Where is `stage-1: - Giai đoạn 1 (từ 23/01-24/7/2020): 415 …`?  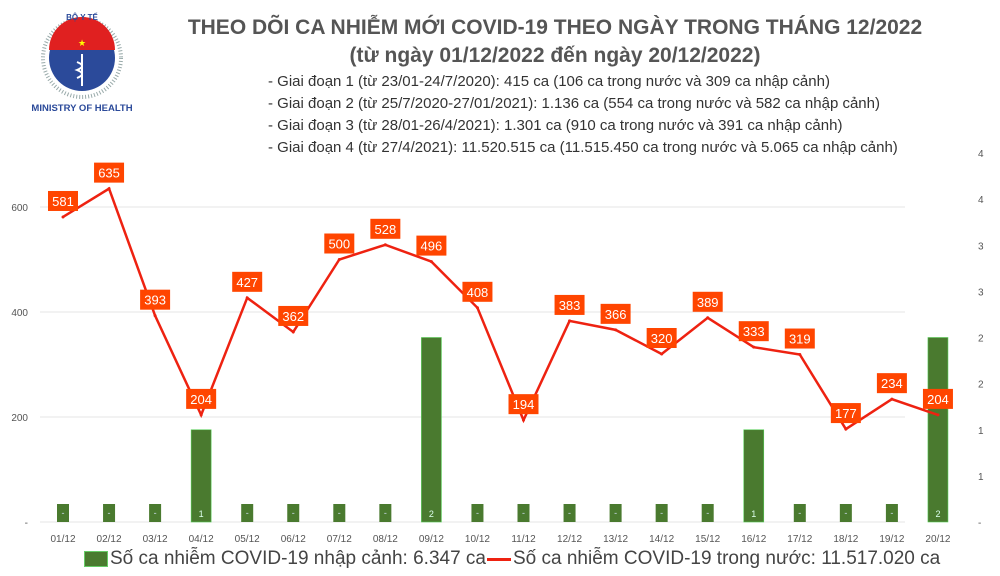 stage-1: - Giai đoạn 1 (từ 23/01-24/7/2020): 415 … is located at coordinates (549, 81).